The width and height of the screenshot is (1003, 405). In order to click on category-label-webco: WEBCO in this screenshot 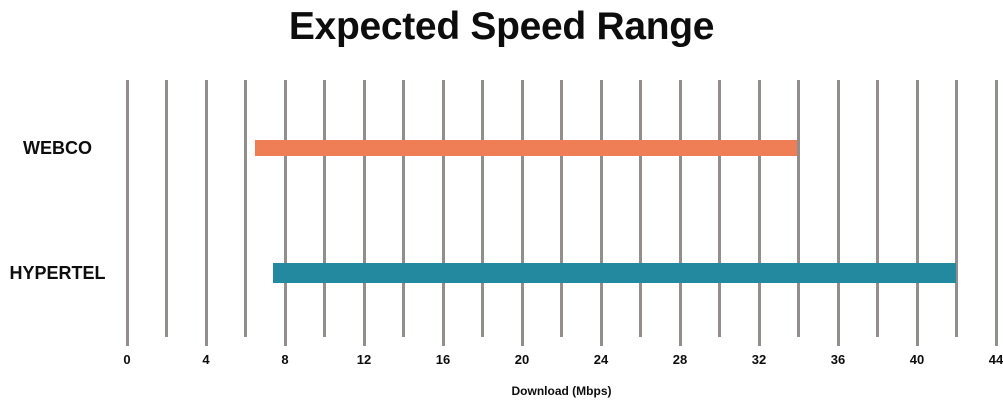, I will do `click(57, 148)`.